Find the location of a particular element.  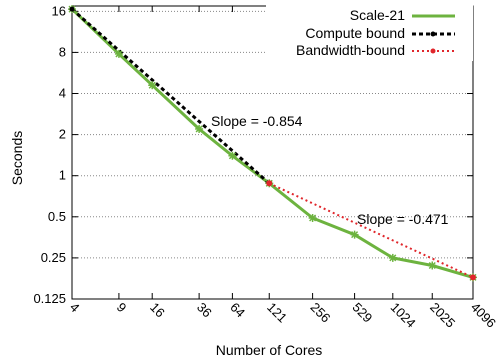

legend-marker-bandwidth-bound is located at coordinates (433, 51).